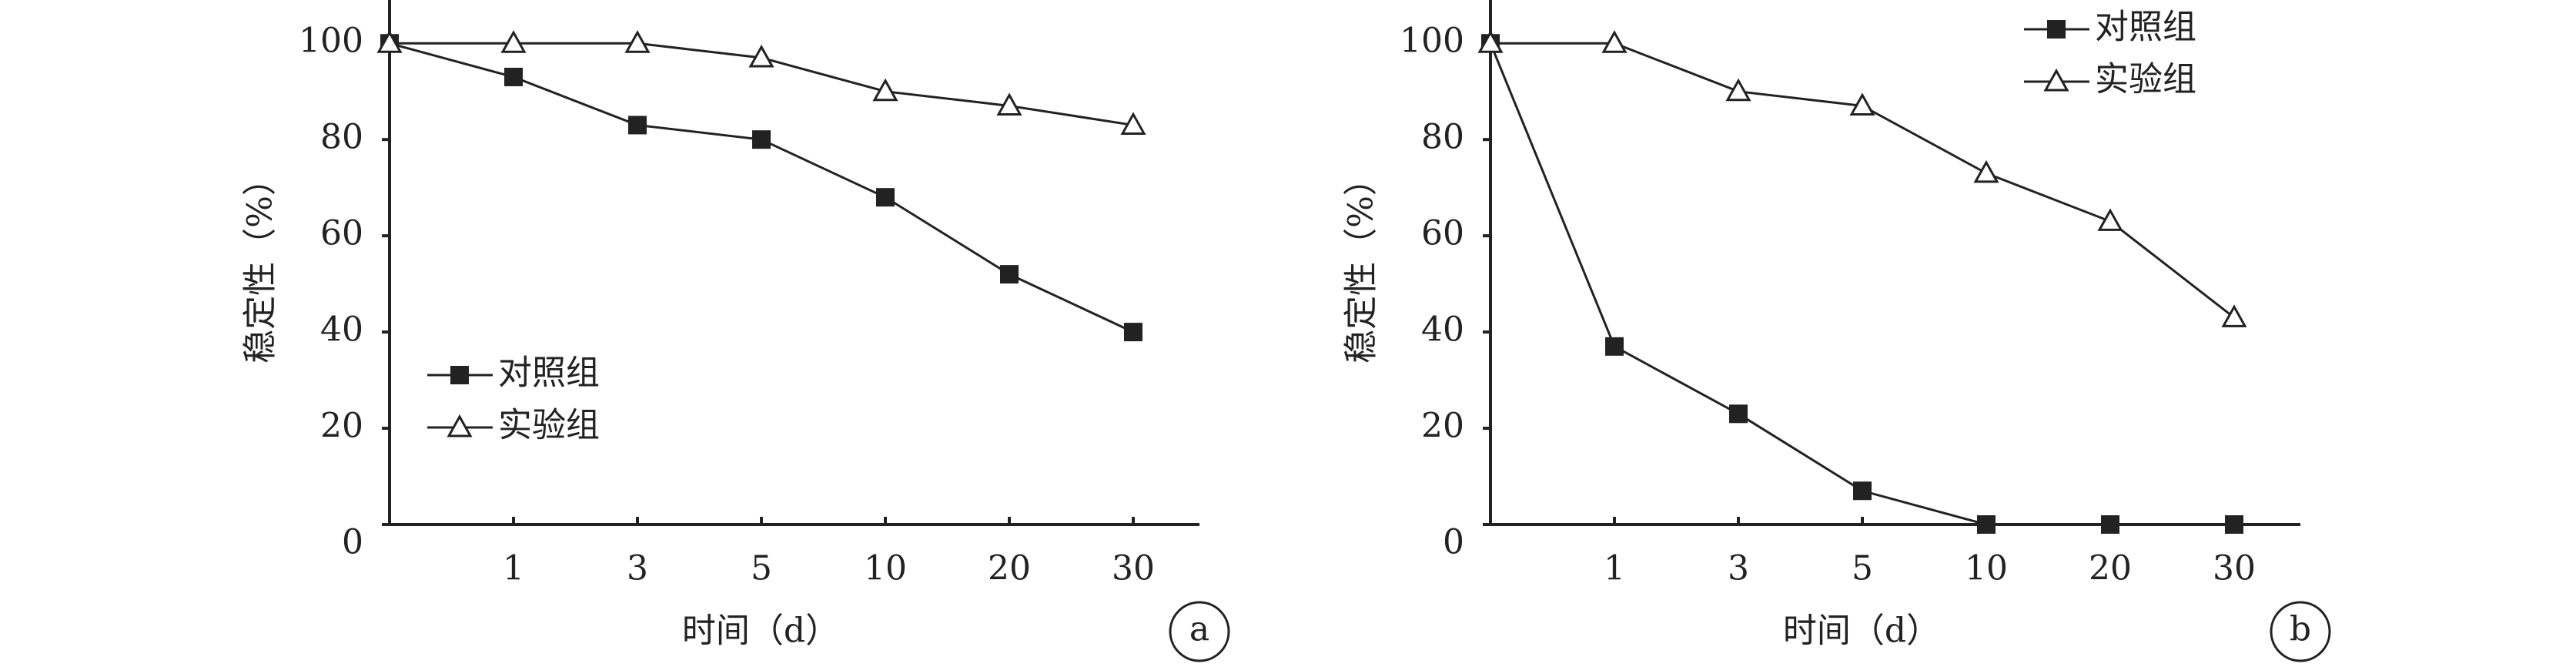 This screenshot has width=2576, height=667. I want to click on panel-label: a, so click(1199, 629).